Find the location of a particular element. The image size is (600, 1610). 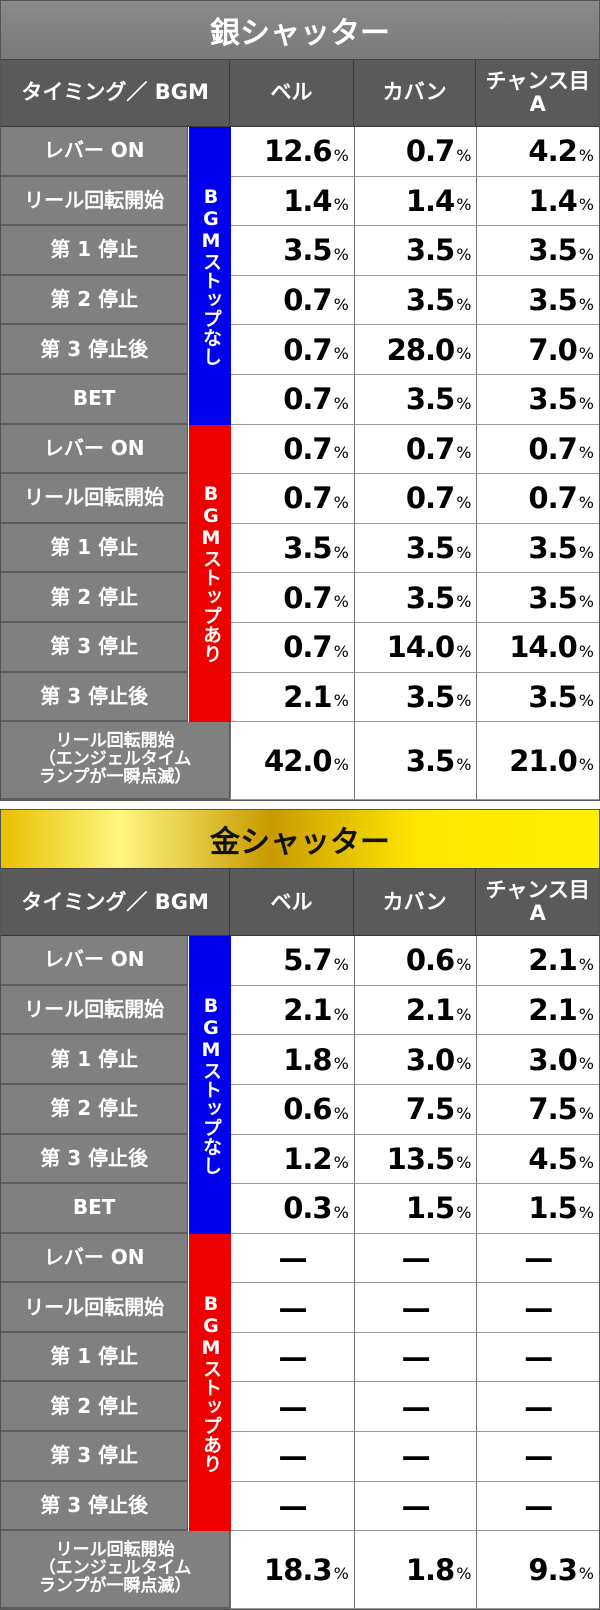

table-row: レバー ON 0.7% 0.7% 0.7% is located at coordinates (300, 449).